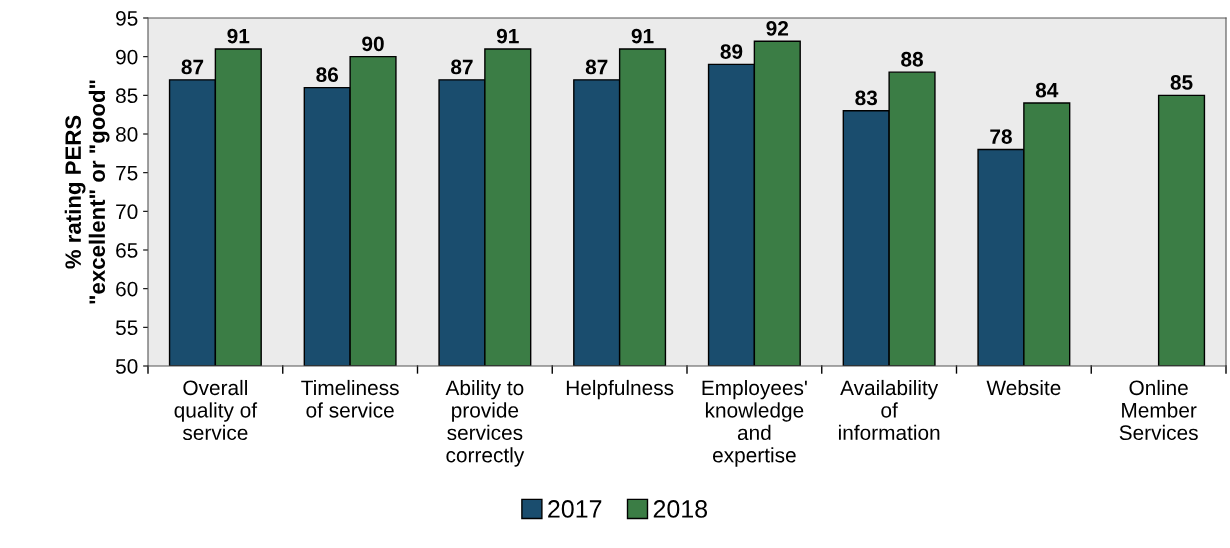 This screenshot has width=1230, height=548. I want to click on x-tick-label: Ability to provide services correctly, so click(485, 423).